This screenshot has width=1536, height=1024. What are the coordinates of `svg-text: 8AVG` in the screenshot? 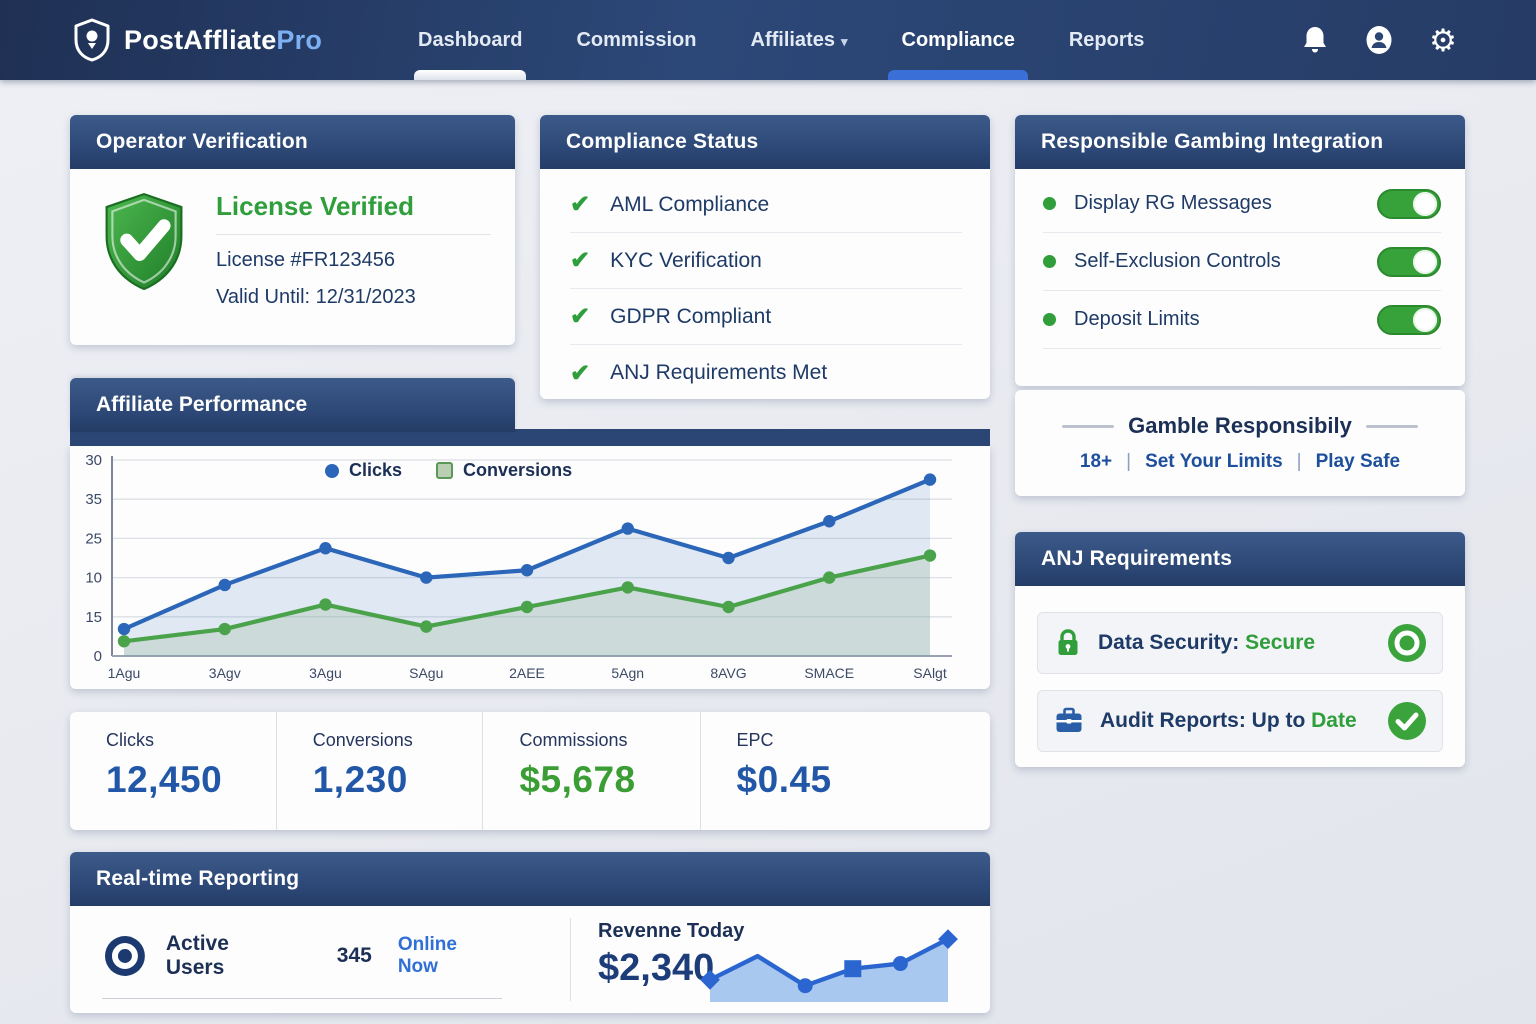 It's located at (728, 673).